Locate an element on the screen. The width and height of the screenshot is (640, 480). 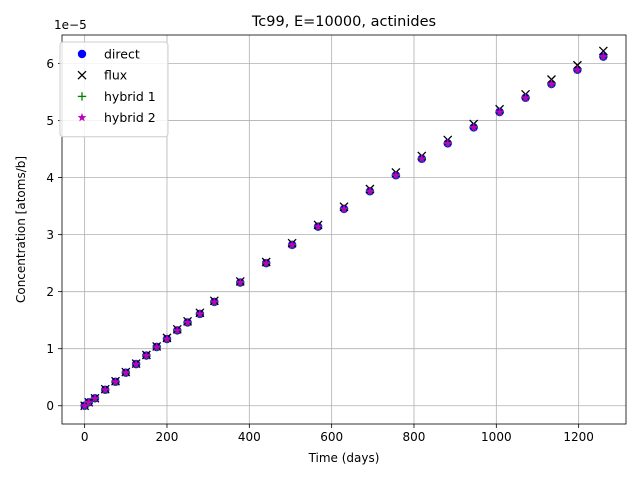
x-axis-ticks: 0 200 400 600 800 1000 1200 is located at coordinates (337, 434).